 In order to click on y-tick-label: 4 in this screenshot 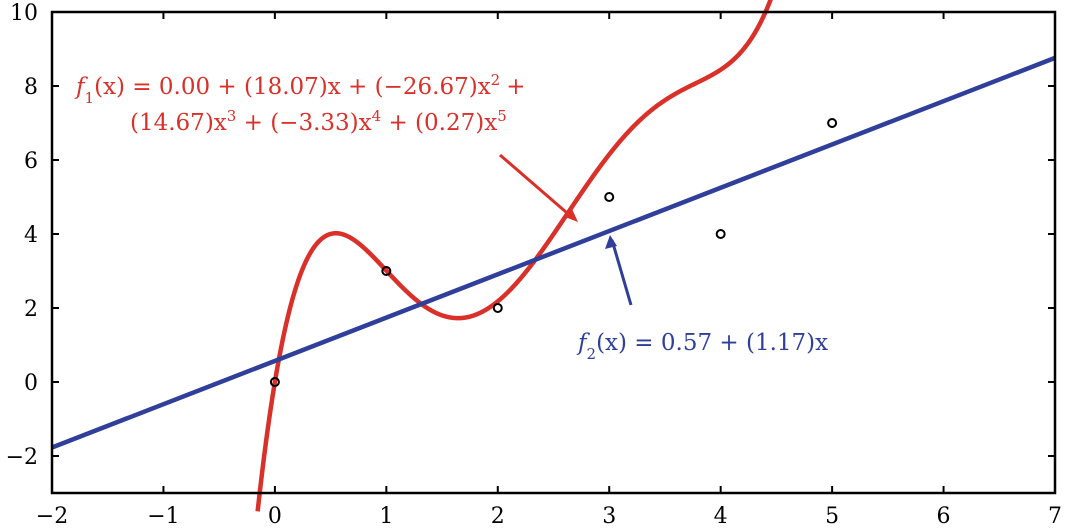, I will do `click(31, 235)`.